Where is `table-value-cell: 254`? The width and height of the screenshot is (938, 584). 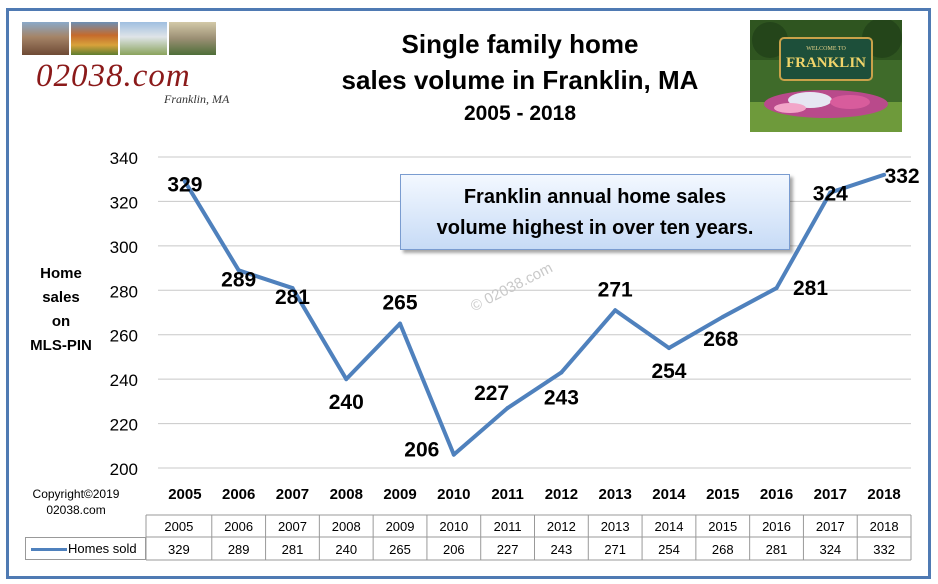
table-value-cell: 254 is located at coordinates (669, 549).